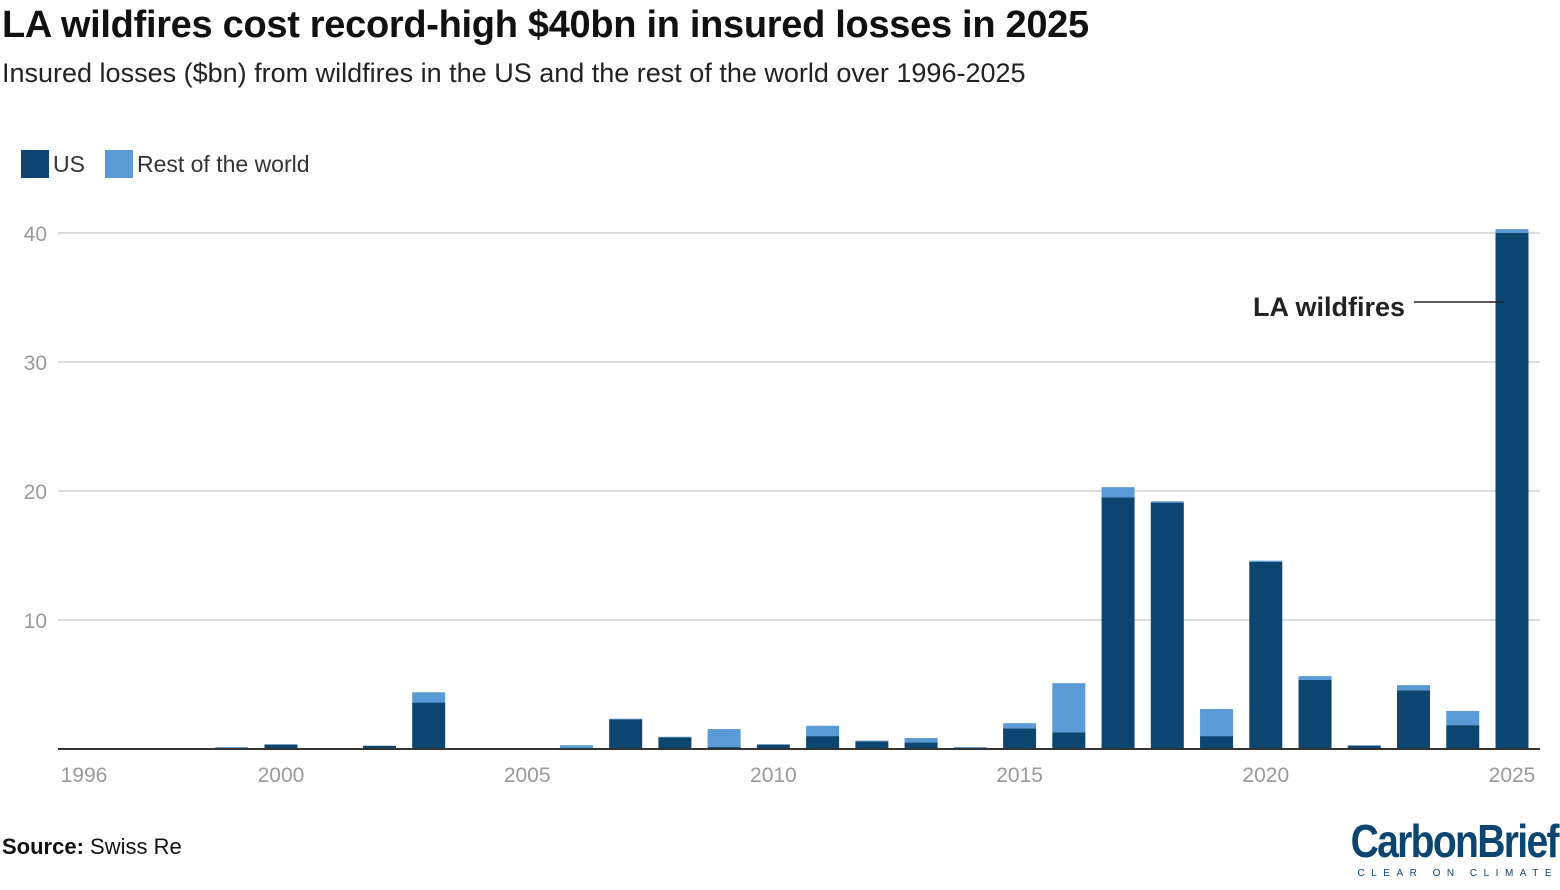  Describe the element at coordinates (35, 621) in the screenshot. I see `y-tick-label: 10` at that location.